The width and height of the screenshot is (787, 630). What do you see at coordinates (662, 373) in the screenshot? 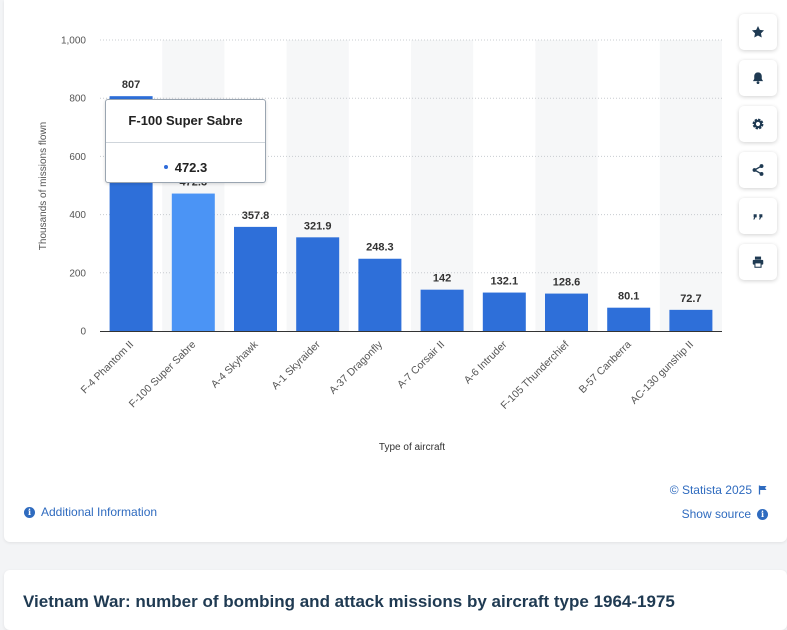
I see `x-tick-label: AC-130 gunship II` at bounding box center [662, 373].